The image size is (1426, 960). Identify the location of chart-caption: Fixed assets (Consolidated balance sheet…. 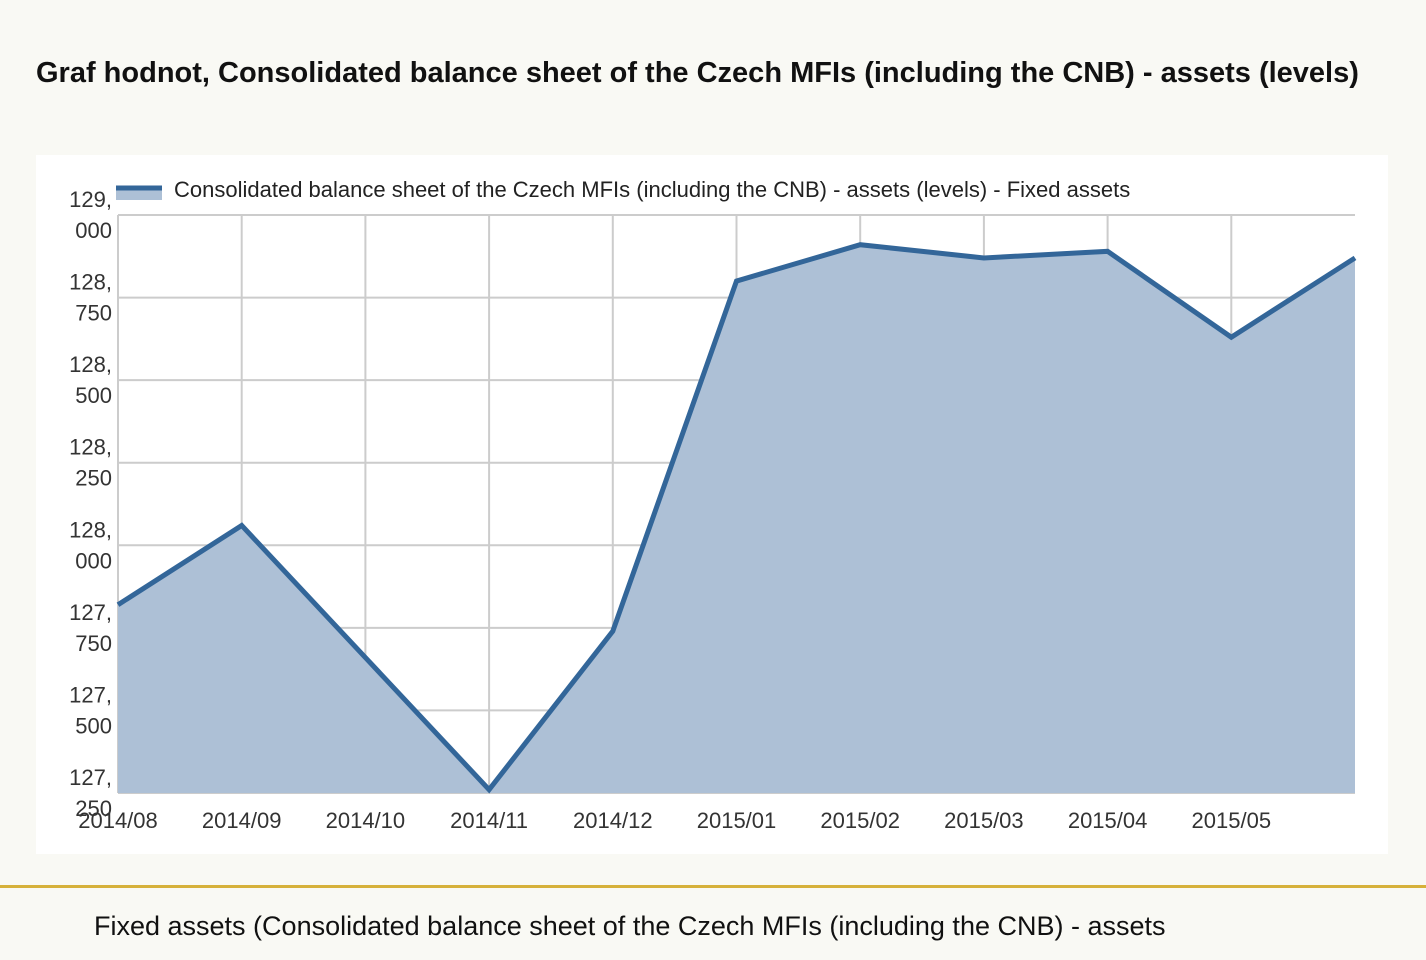
(630, 926).